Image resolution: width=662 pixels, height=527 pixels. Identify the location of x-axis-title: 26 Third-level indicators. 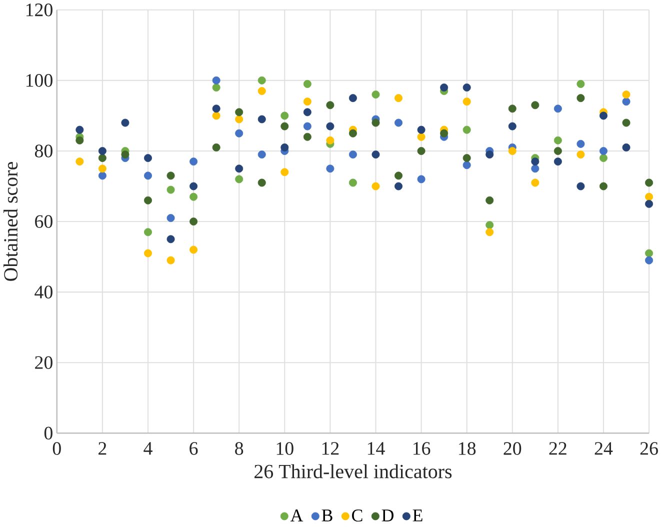
(353, 471).